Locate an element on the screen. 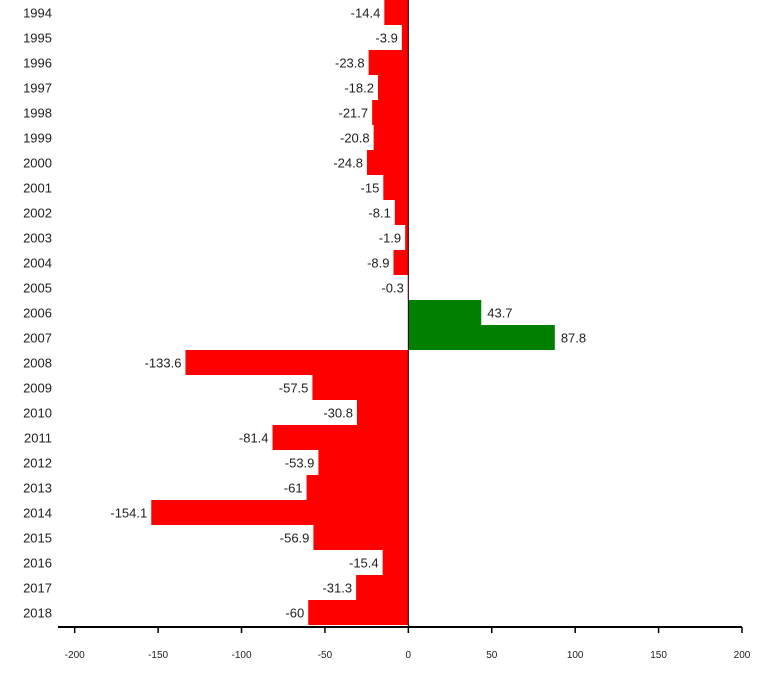 The width and height of the screenshot is (776, 674). category-label-2002: 2002 is located at coordinates (37, 213).